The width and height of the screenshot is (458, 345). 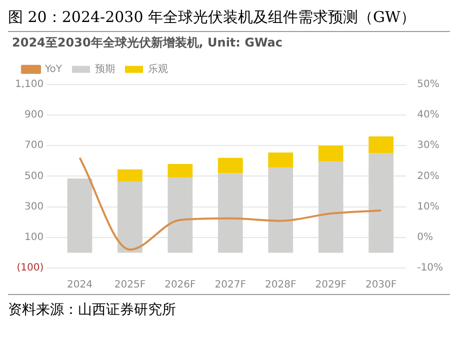 What do you see at coordinates (428, 146) in the screenshot?
I see `y2-tick-label: 30%` at bounding box center [428, 146].